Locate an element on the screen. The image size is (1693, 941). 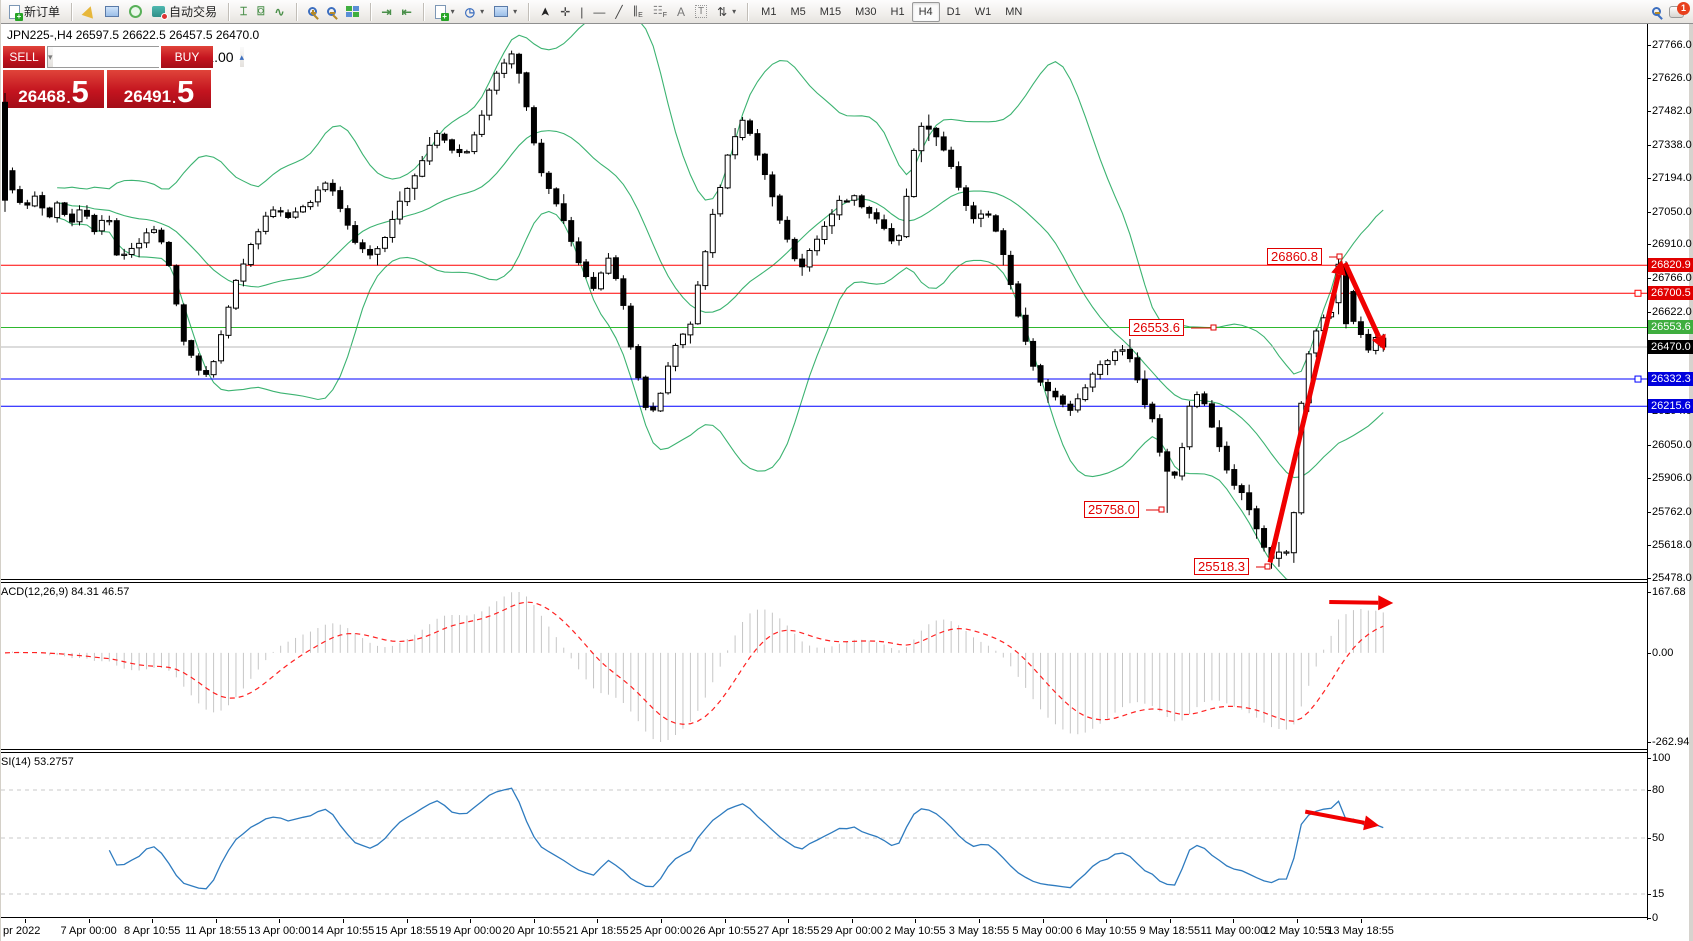
chart-shift-button: ⇤ is located at coordinates (407, 12).